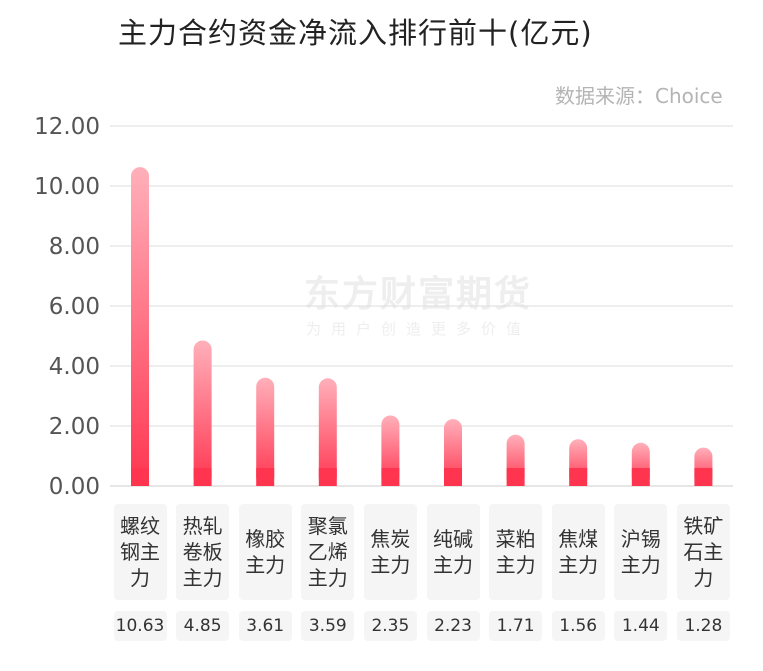  Describe the element at coordinates (641, 552) in the screenshot. I see `category-label: 沪锡主力` at that location.